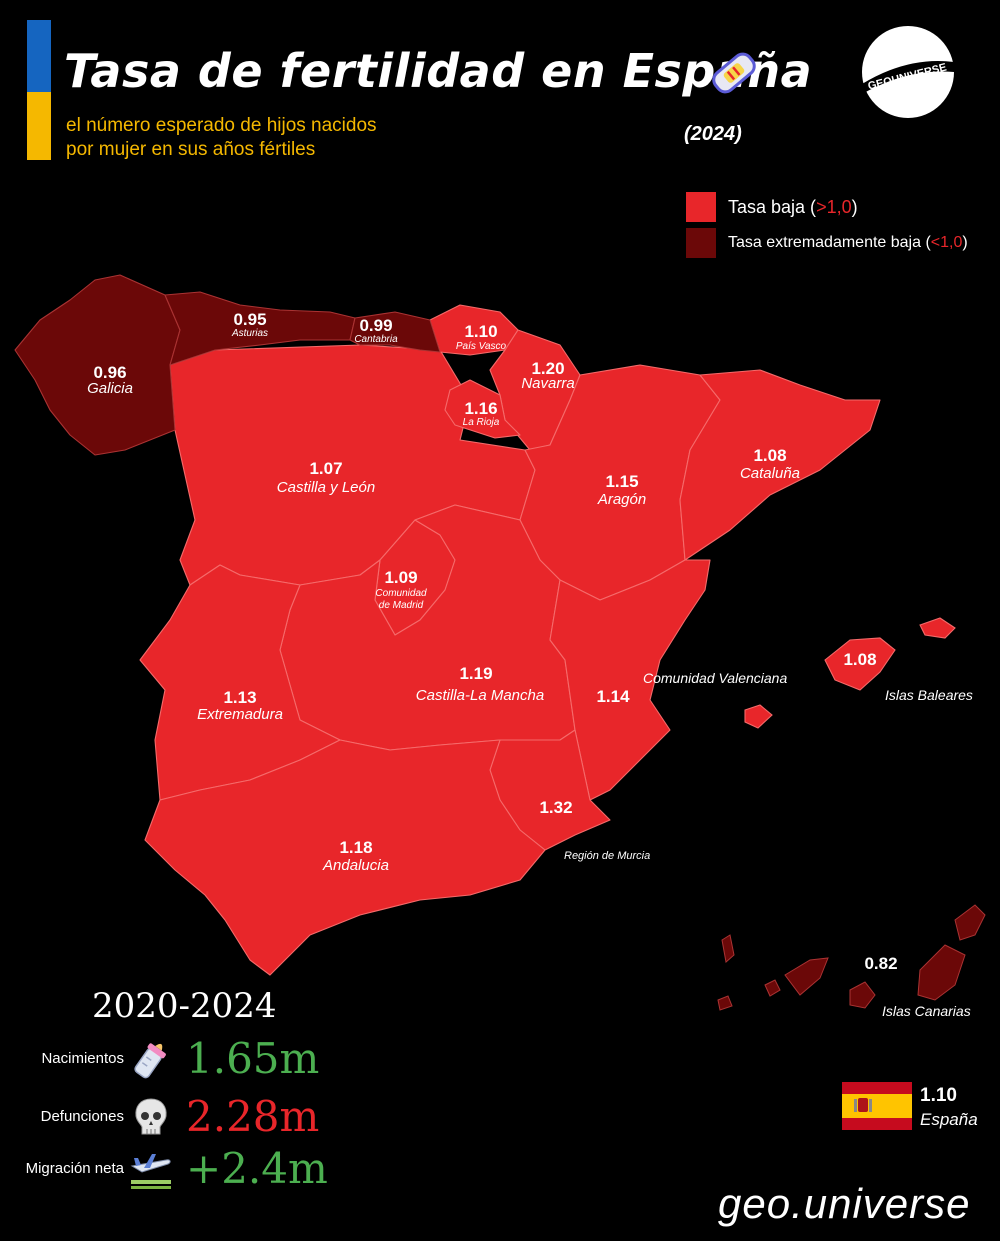  I want to click on aragon-name: Aragón, so click(621, 499).